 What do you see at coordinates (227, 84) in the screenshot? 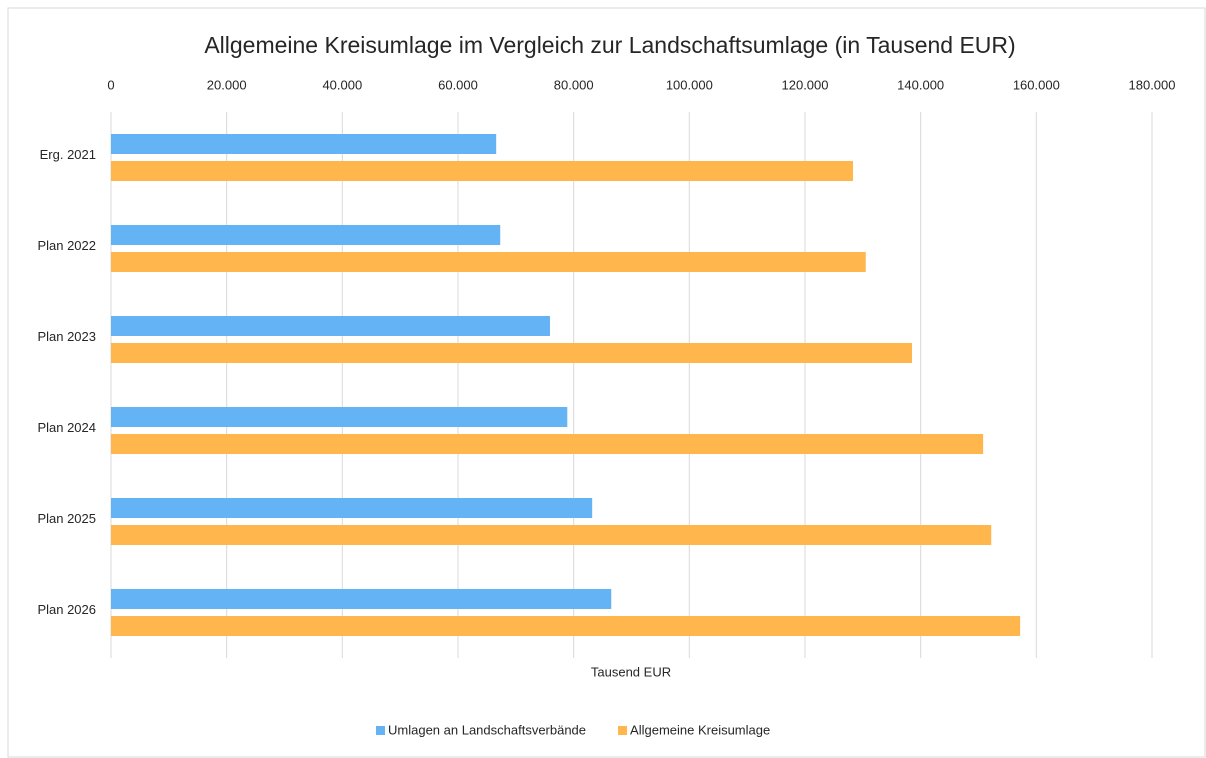
I see `x-tick-label: 20.000` at bounding box center [227, 84].